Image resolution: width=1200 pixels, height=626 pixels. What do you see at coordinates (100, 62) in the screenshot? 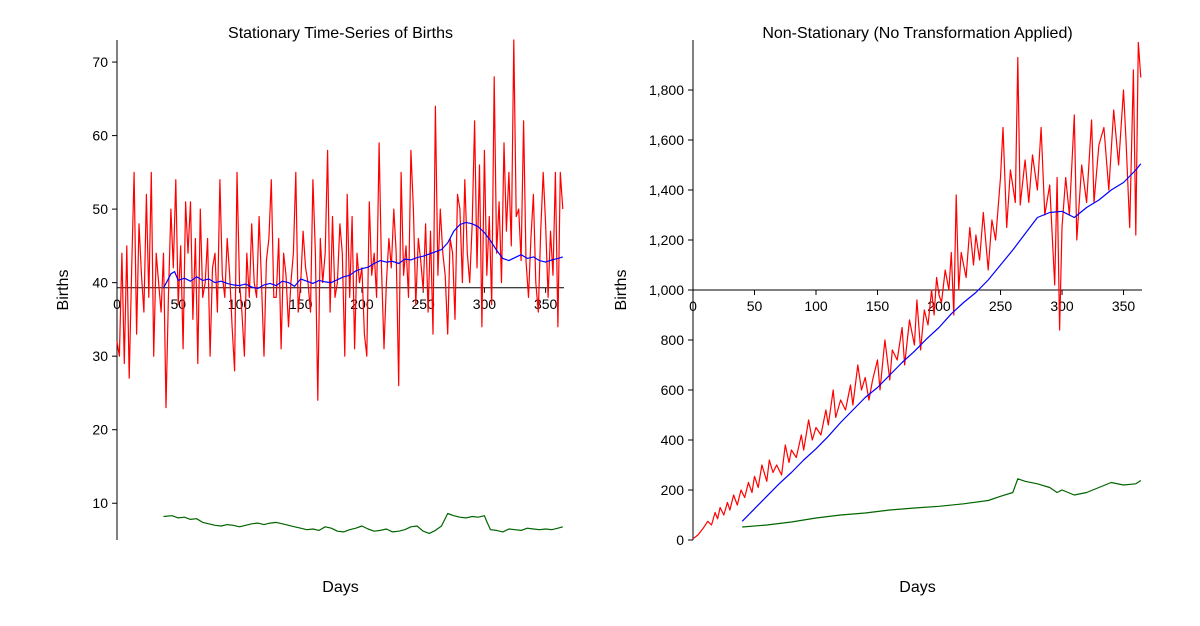
I see `y-tick-label: 70` at bounding box center [100, 62].